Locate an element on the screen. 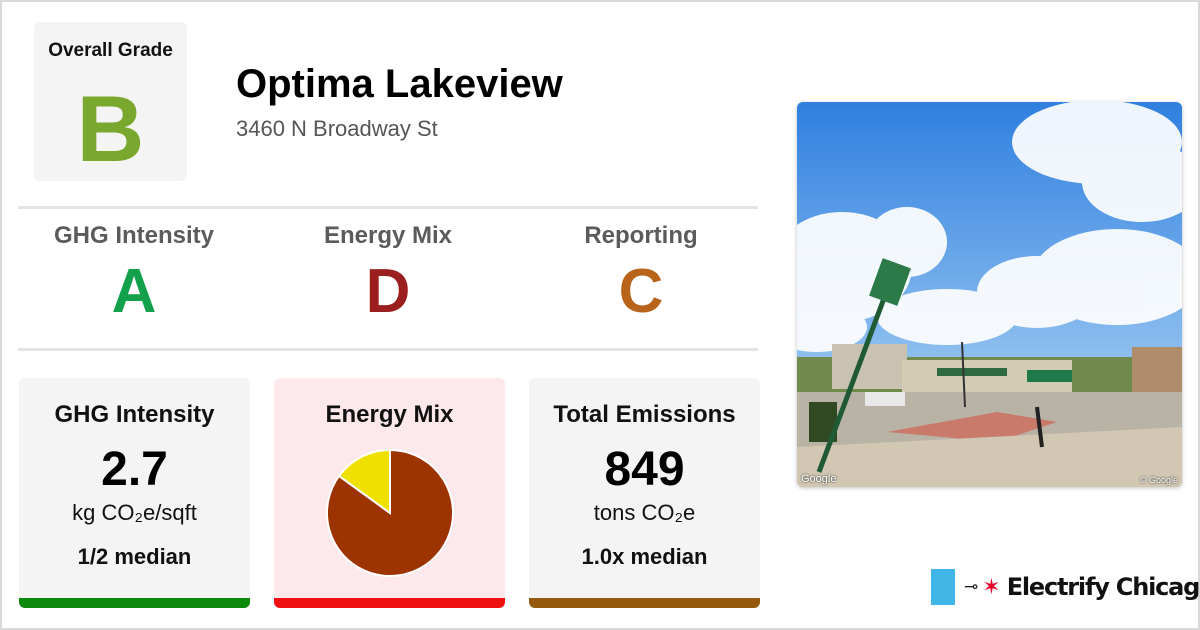 This screenshot has width=1200, height=630. subgrade-label: GHG Intensity is located at coordinates (134, 235).